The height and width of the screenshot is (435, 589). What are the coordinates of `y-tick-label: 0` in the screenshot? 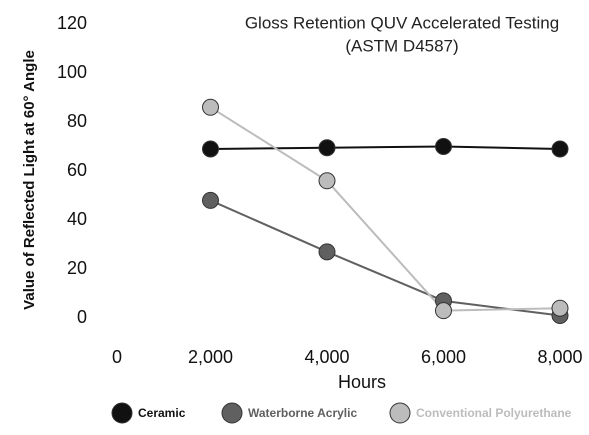 It's located at (82, 317).